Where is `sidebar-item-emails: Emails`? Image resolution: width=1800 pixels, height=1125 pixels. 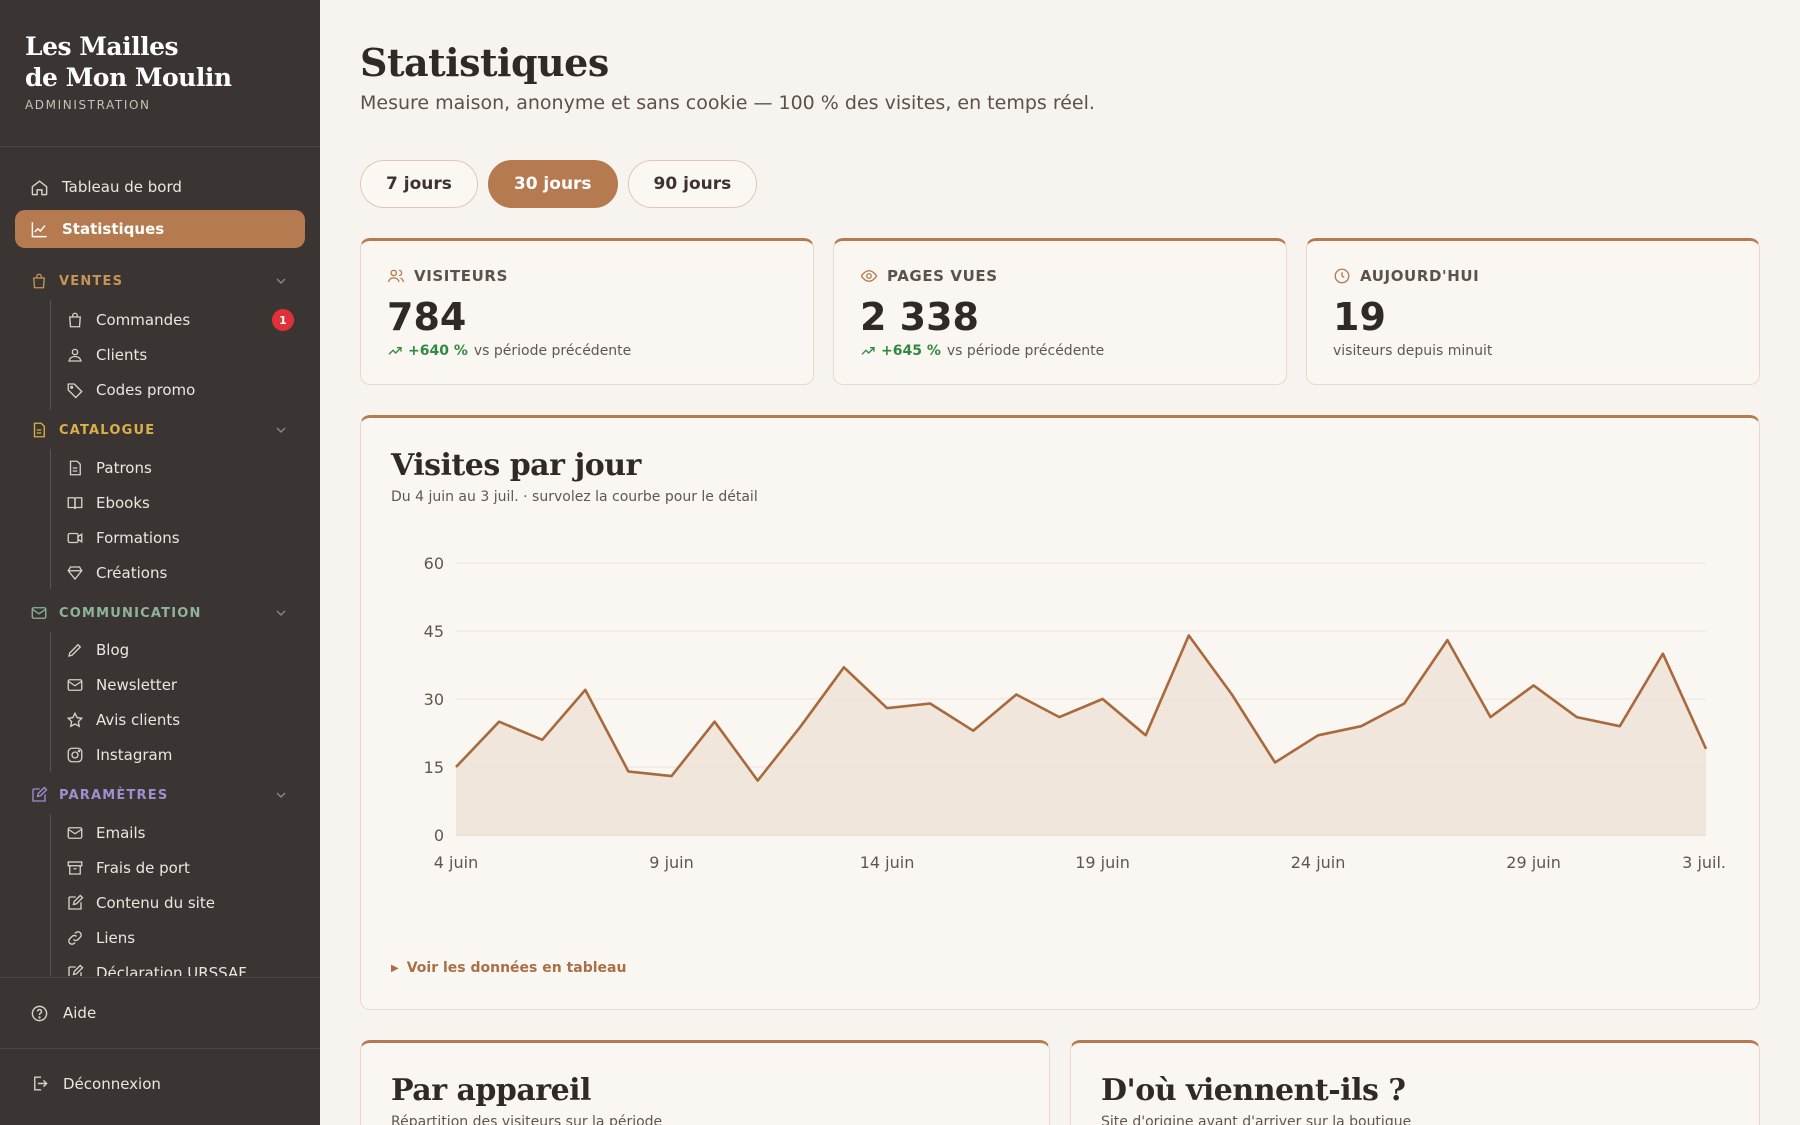
sidebar-item-emails: Emails is located at coordinates (186, 833).